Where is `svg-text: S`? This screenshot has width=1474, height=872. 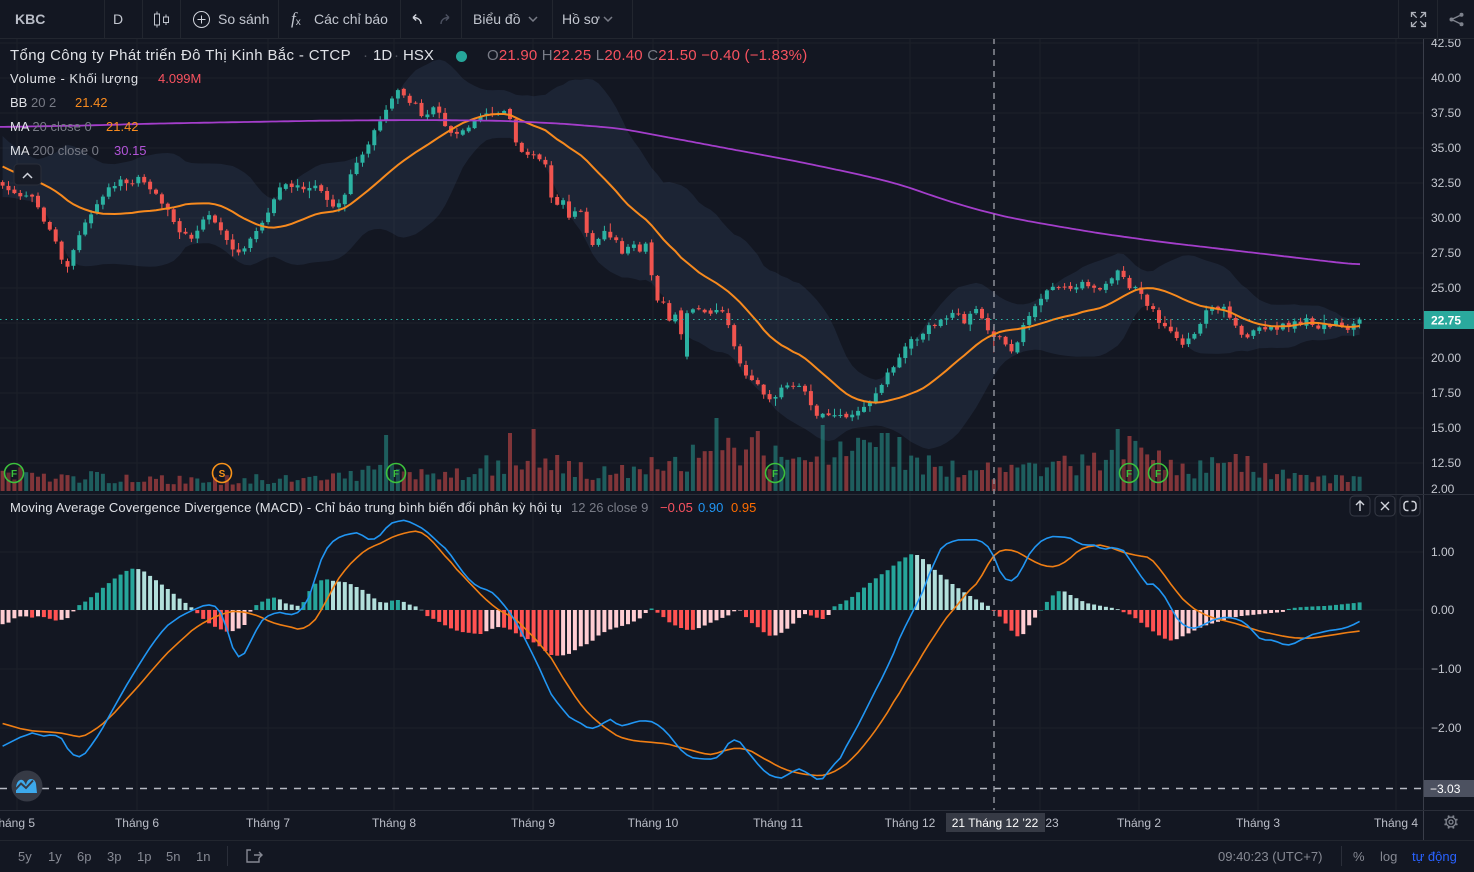 svg-text: S is located at coordinates (222, 474).